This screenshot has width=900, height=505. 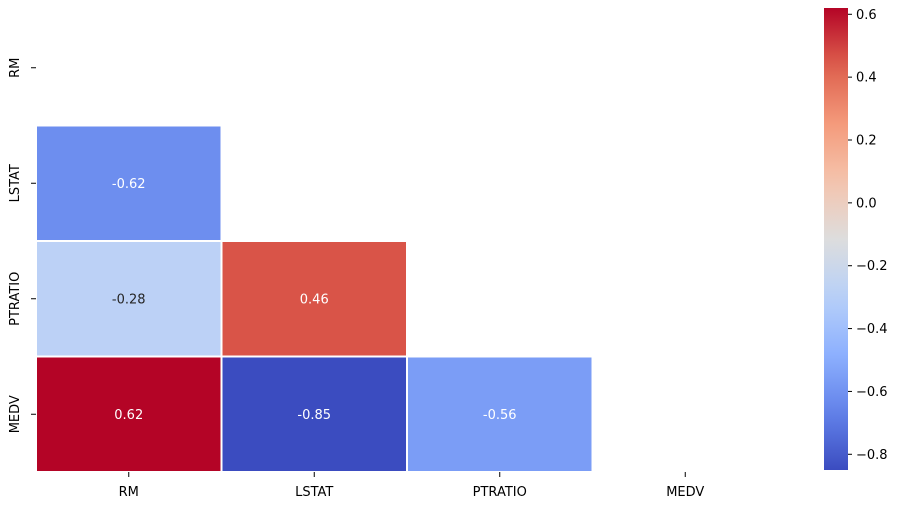 I want to click on colorbar: 0.6 0.4 0.2 0.0 −0.2 −0.4 −0.6 −0.8, so click(x=856, y=239).